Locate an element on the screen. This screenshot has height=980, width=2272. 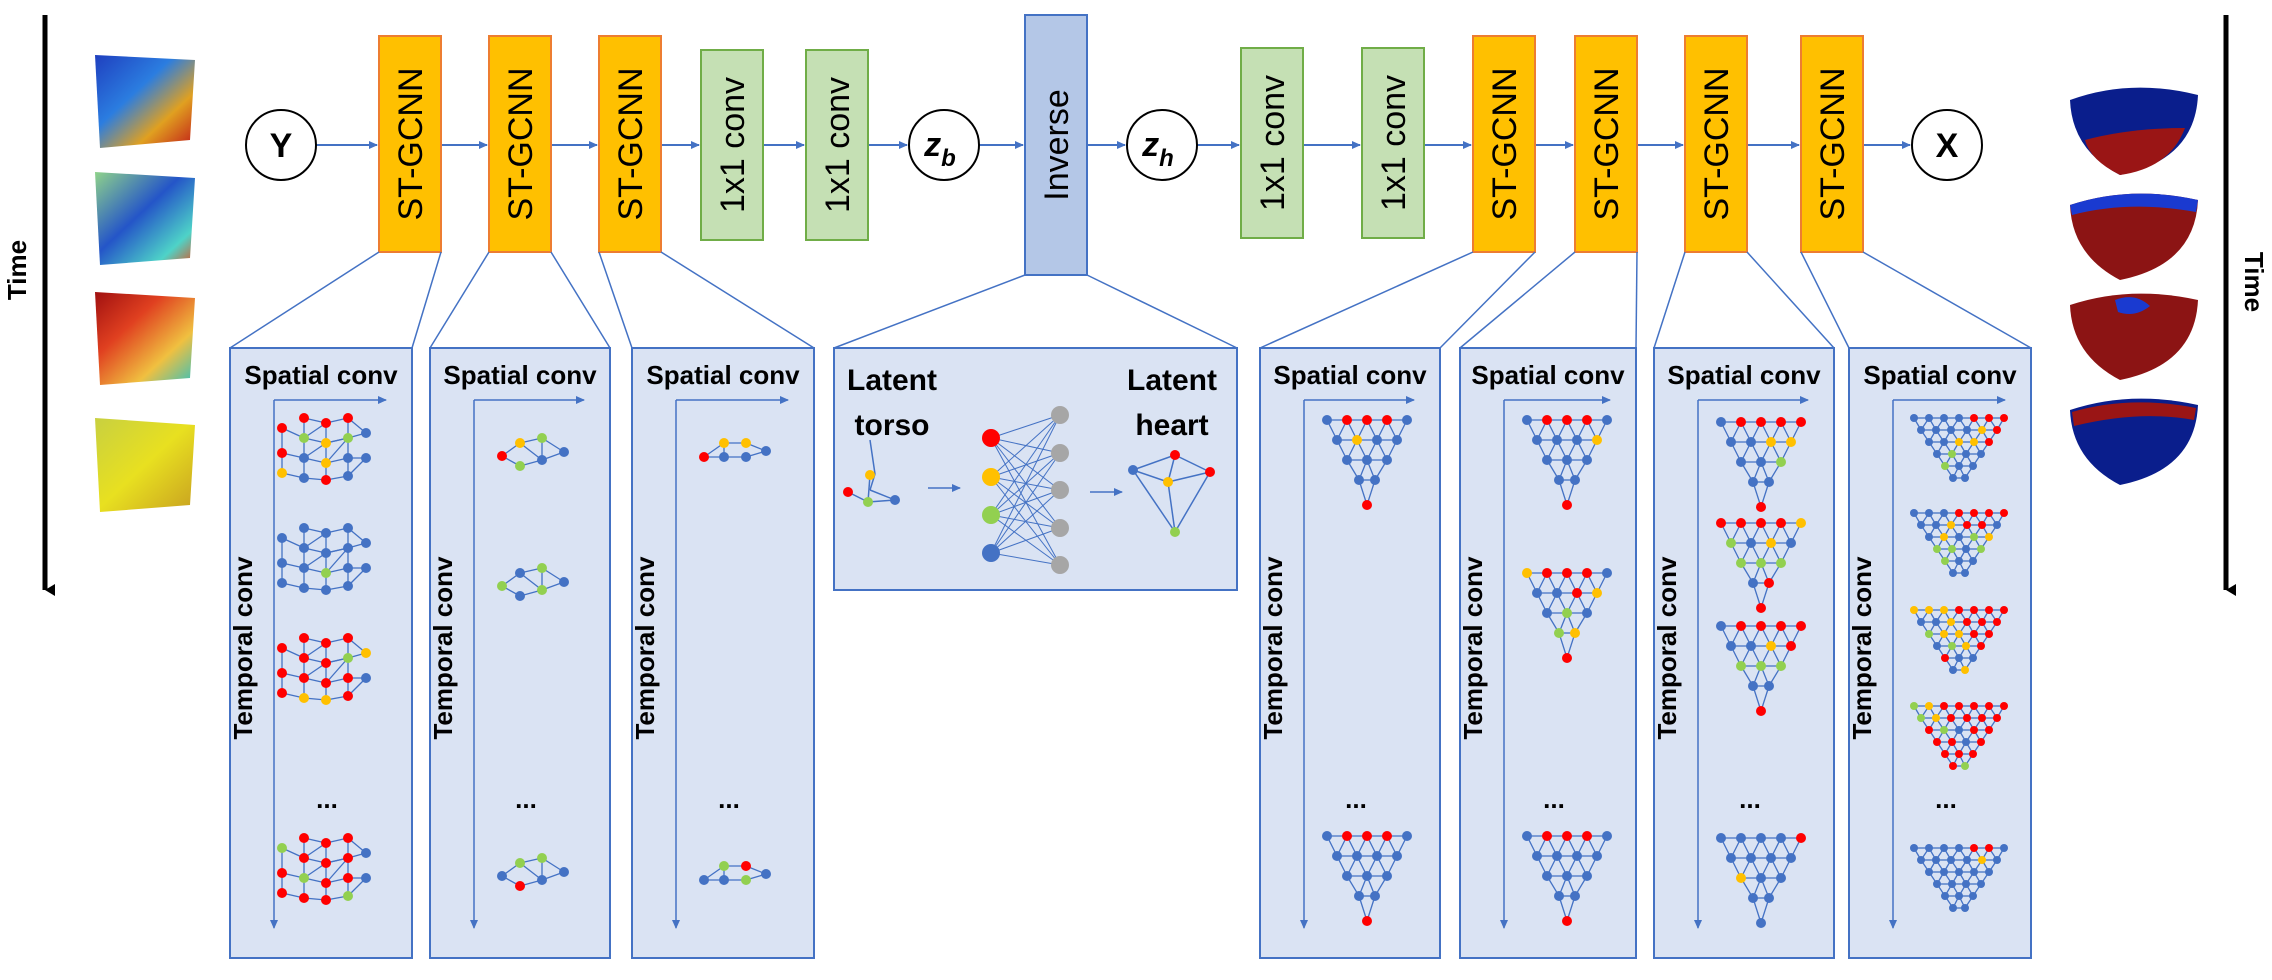
panel-box is located at coordinates (723, 653).